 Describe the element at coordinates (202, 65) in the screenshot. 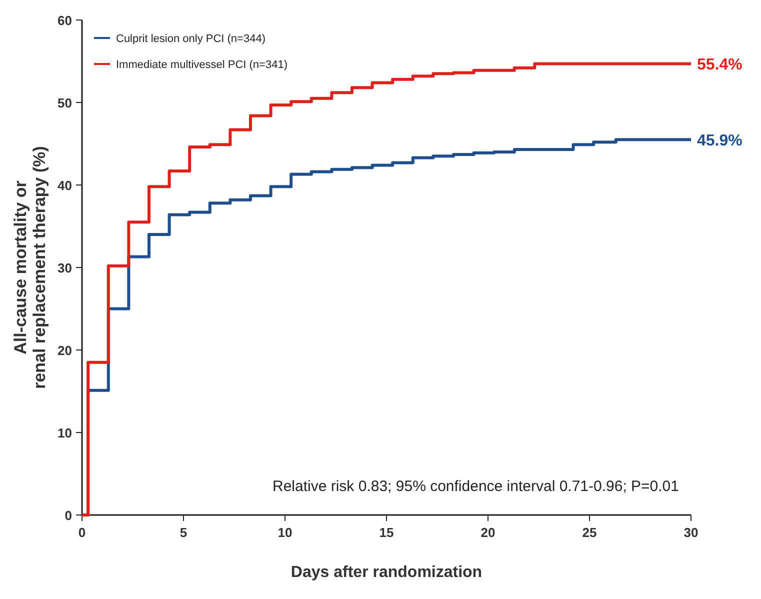

I see `legend-label: Immediate multivessel PCI (n=341)` at that location.